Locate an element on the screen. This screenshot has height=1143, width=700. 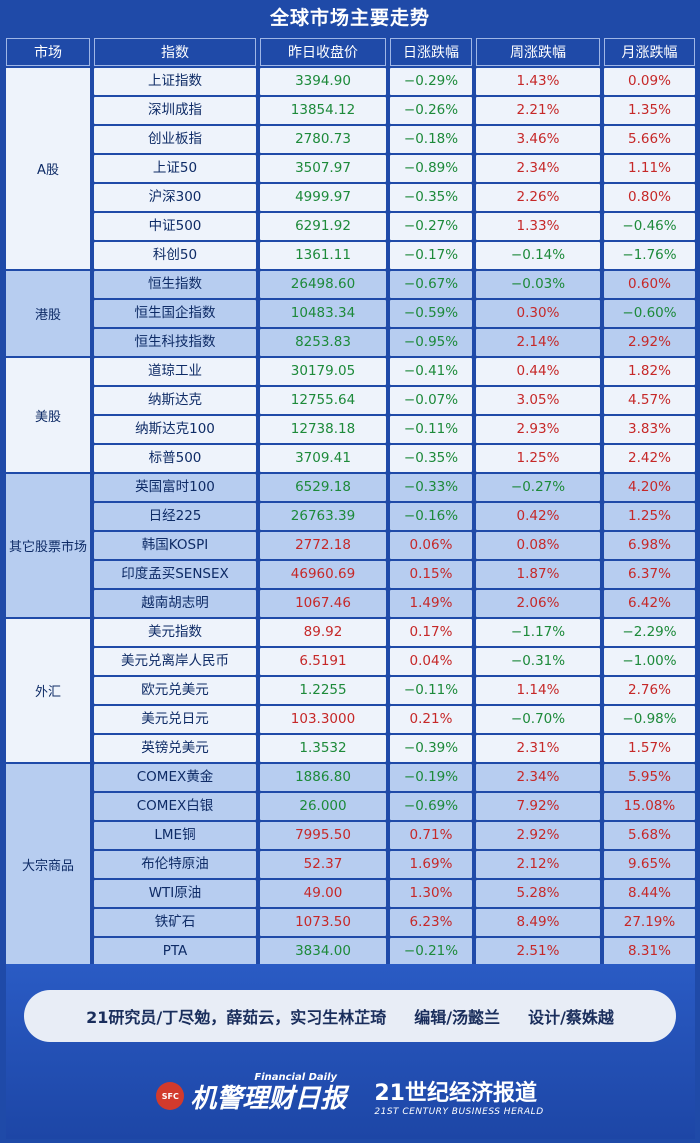
weekly-change: 2.14% is located at coordinates (538, 342).